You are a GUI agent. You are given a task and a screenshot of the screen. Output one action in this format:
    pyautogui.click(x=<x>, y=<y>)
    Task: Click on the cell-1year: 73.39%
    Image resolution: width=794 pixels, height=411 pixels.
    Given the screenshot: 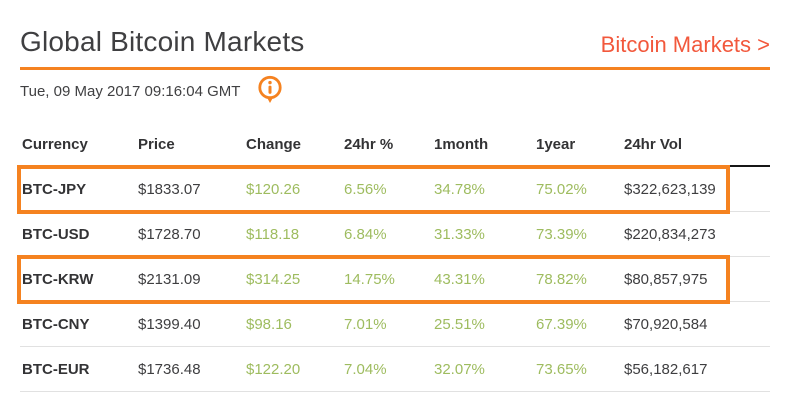 What is the action you would take?
    pyautogui.click(x=561, y=234)
    